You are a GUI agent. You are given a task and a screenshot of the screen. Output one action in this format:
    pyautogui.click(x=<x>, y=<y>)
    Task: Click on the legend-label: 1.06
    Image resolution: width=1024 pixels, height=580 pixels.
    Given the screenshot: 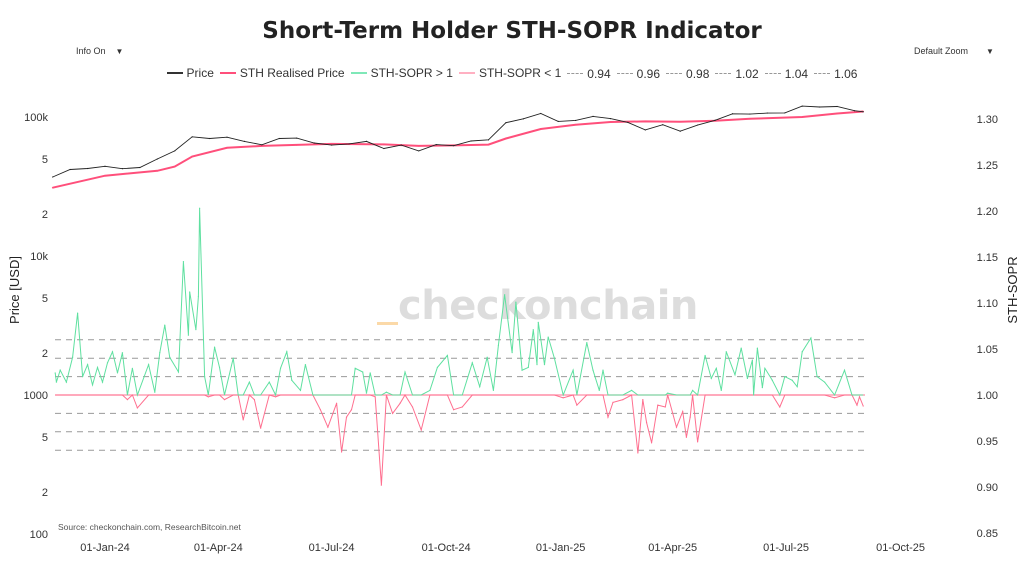 What is the action you would take?
    pyautogui.click(x=846, y=73)
    